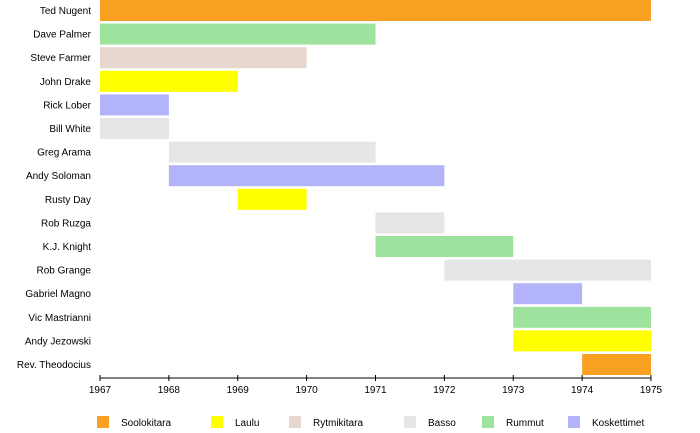  Describe the element at coordinates (146, 423) in the screenshot. I see `legend-label: Soolokitara` at that location.